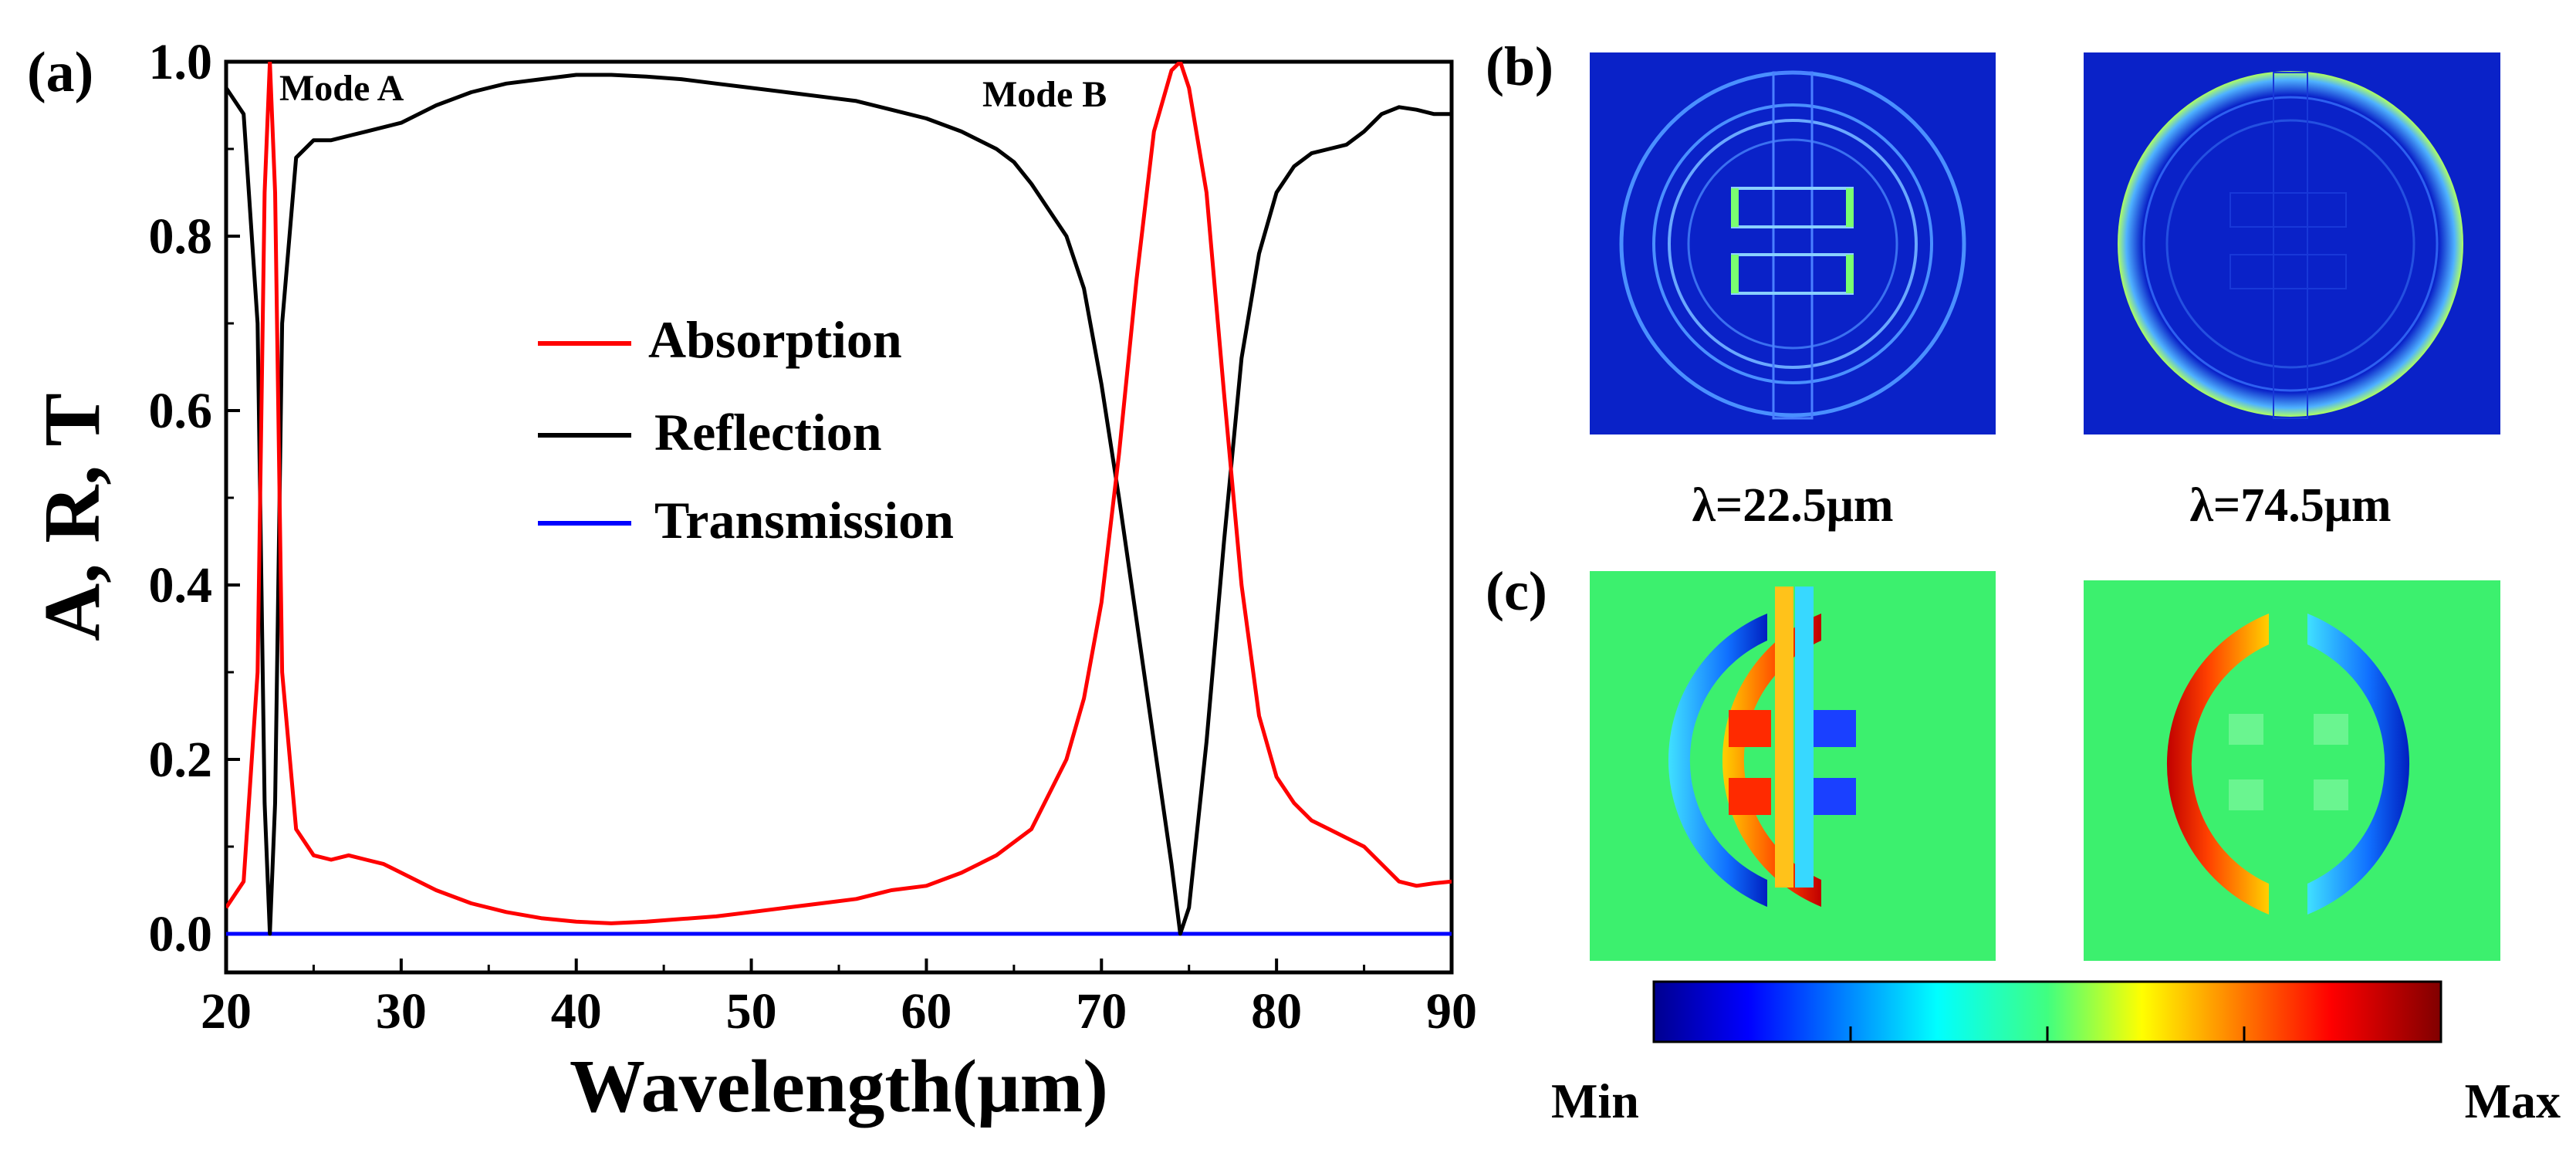 The image size is (2576, 1153). I want to click on field-map-background, so click(1793, 243).